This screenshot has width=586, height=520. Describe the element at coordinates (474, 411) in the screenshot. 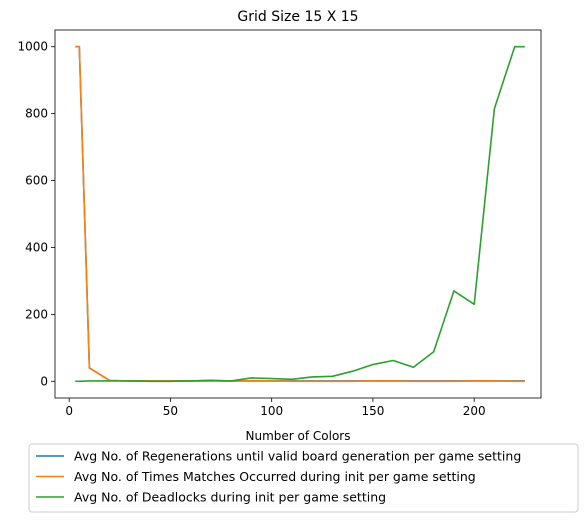

I see `x-tick-label: 200` at that location.